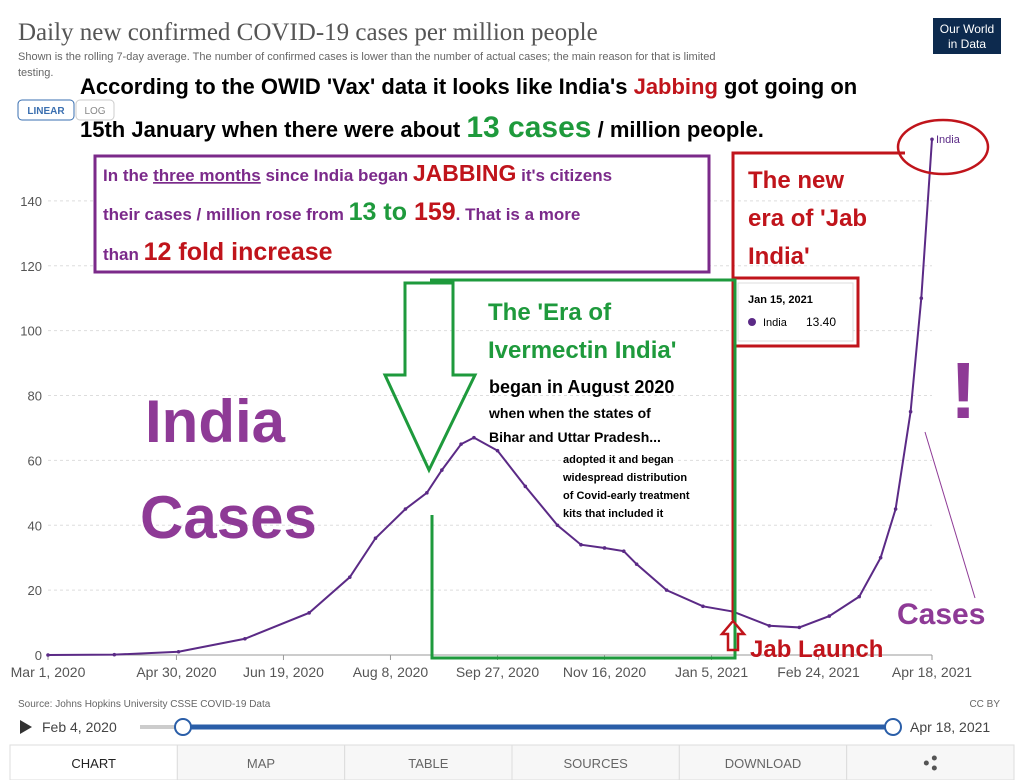  Describe the element at coordinates (618, 460) in the screenshot. I see `annotation: adopted it and began` at that location.